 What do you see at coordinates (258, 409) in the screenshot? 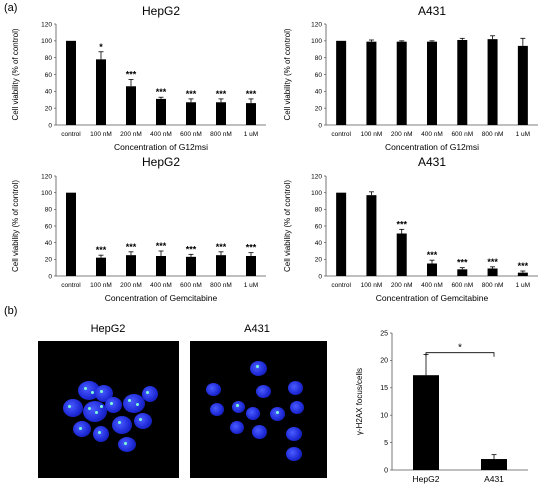
I see `microscopy-image-a431` at bounding box center [258, 409].